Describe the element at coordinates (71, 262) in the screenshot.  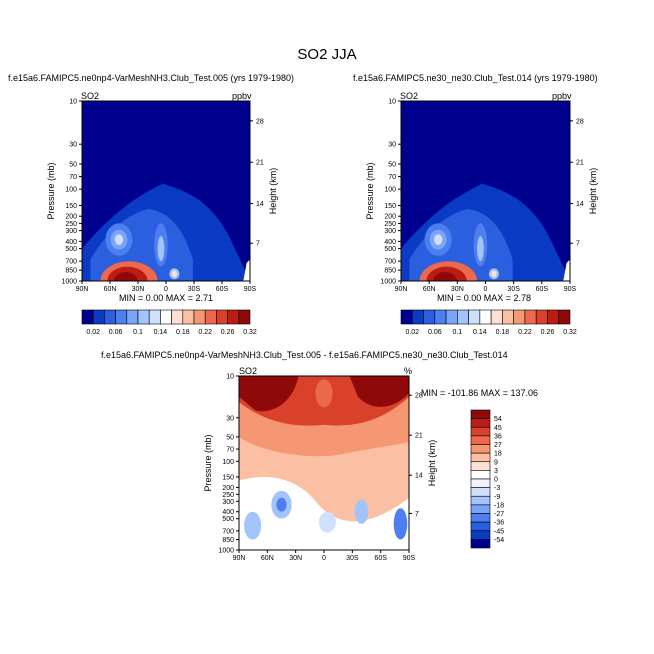
I see `y-tick-label: 700` at that location.